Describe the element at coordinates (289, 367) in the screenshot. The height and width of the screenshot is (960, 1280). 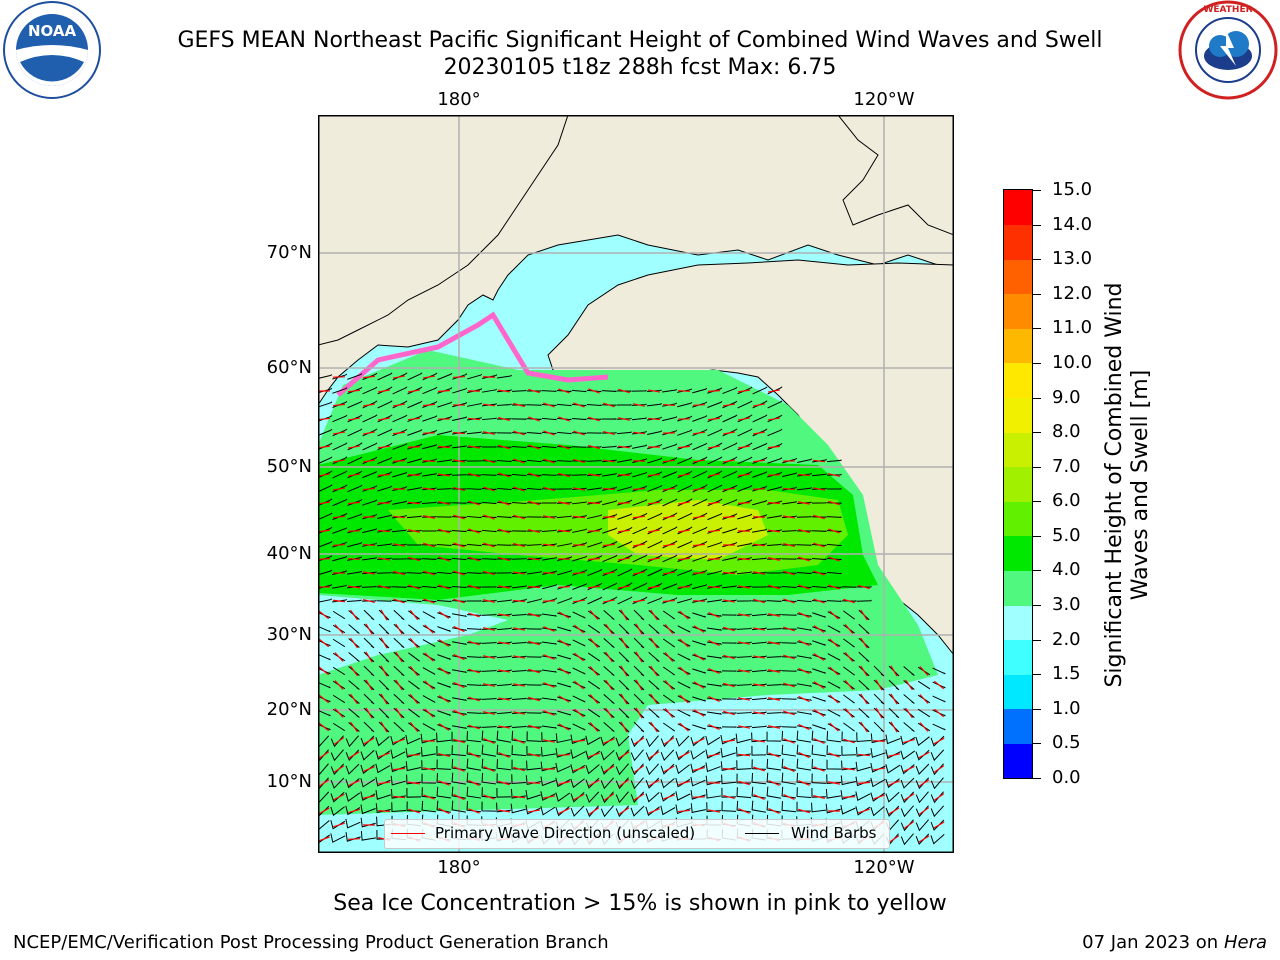
I see `lat-label-60n: 60°N` at that location.